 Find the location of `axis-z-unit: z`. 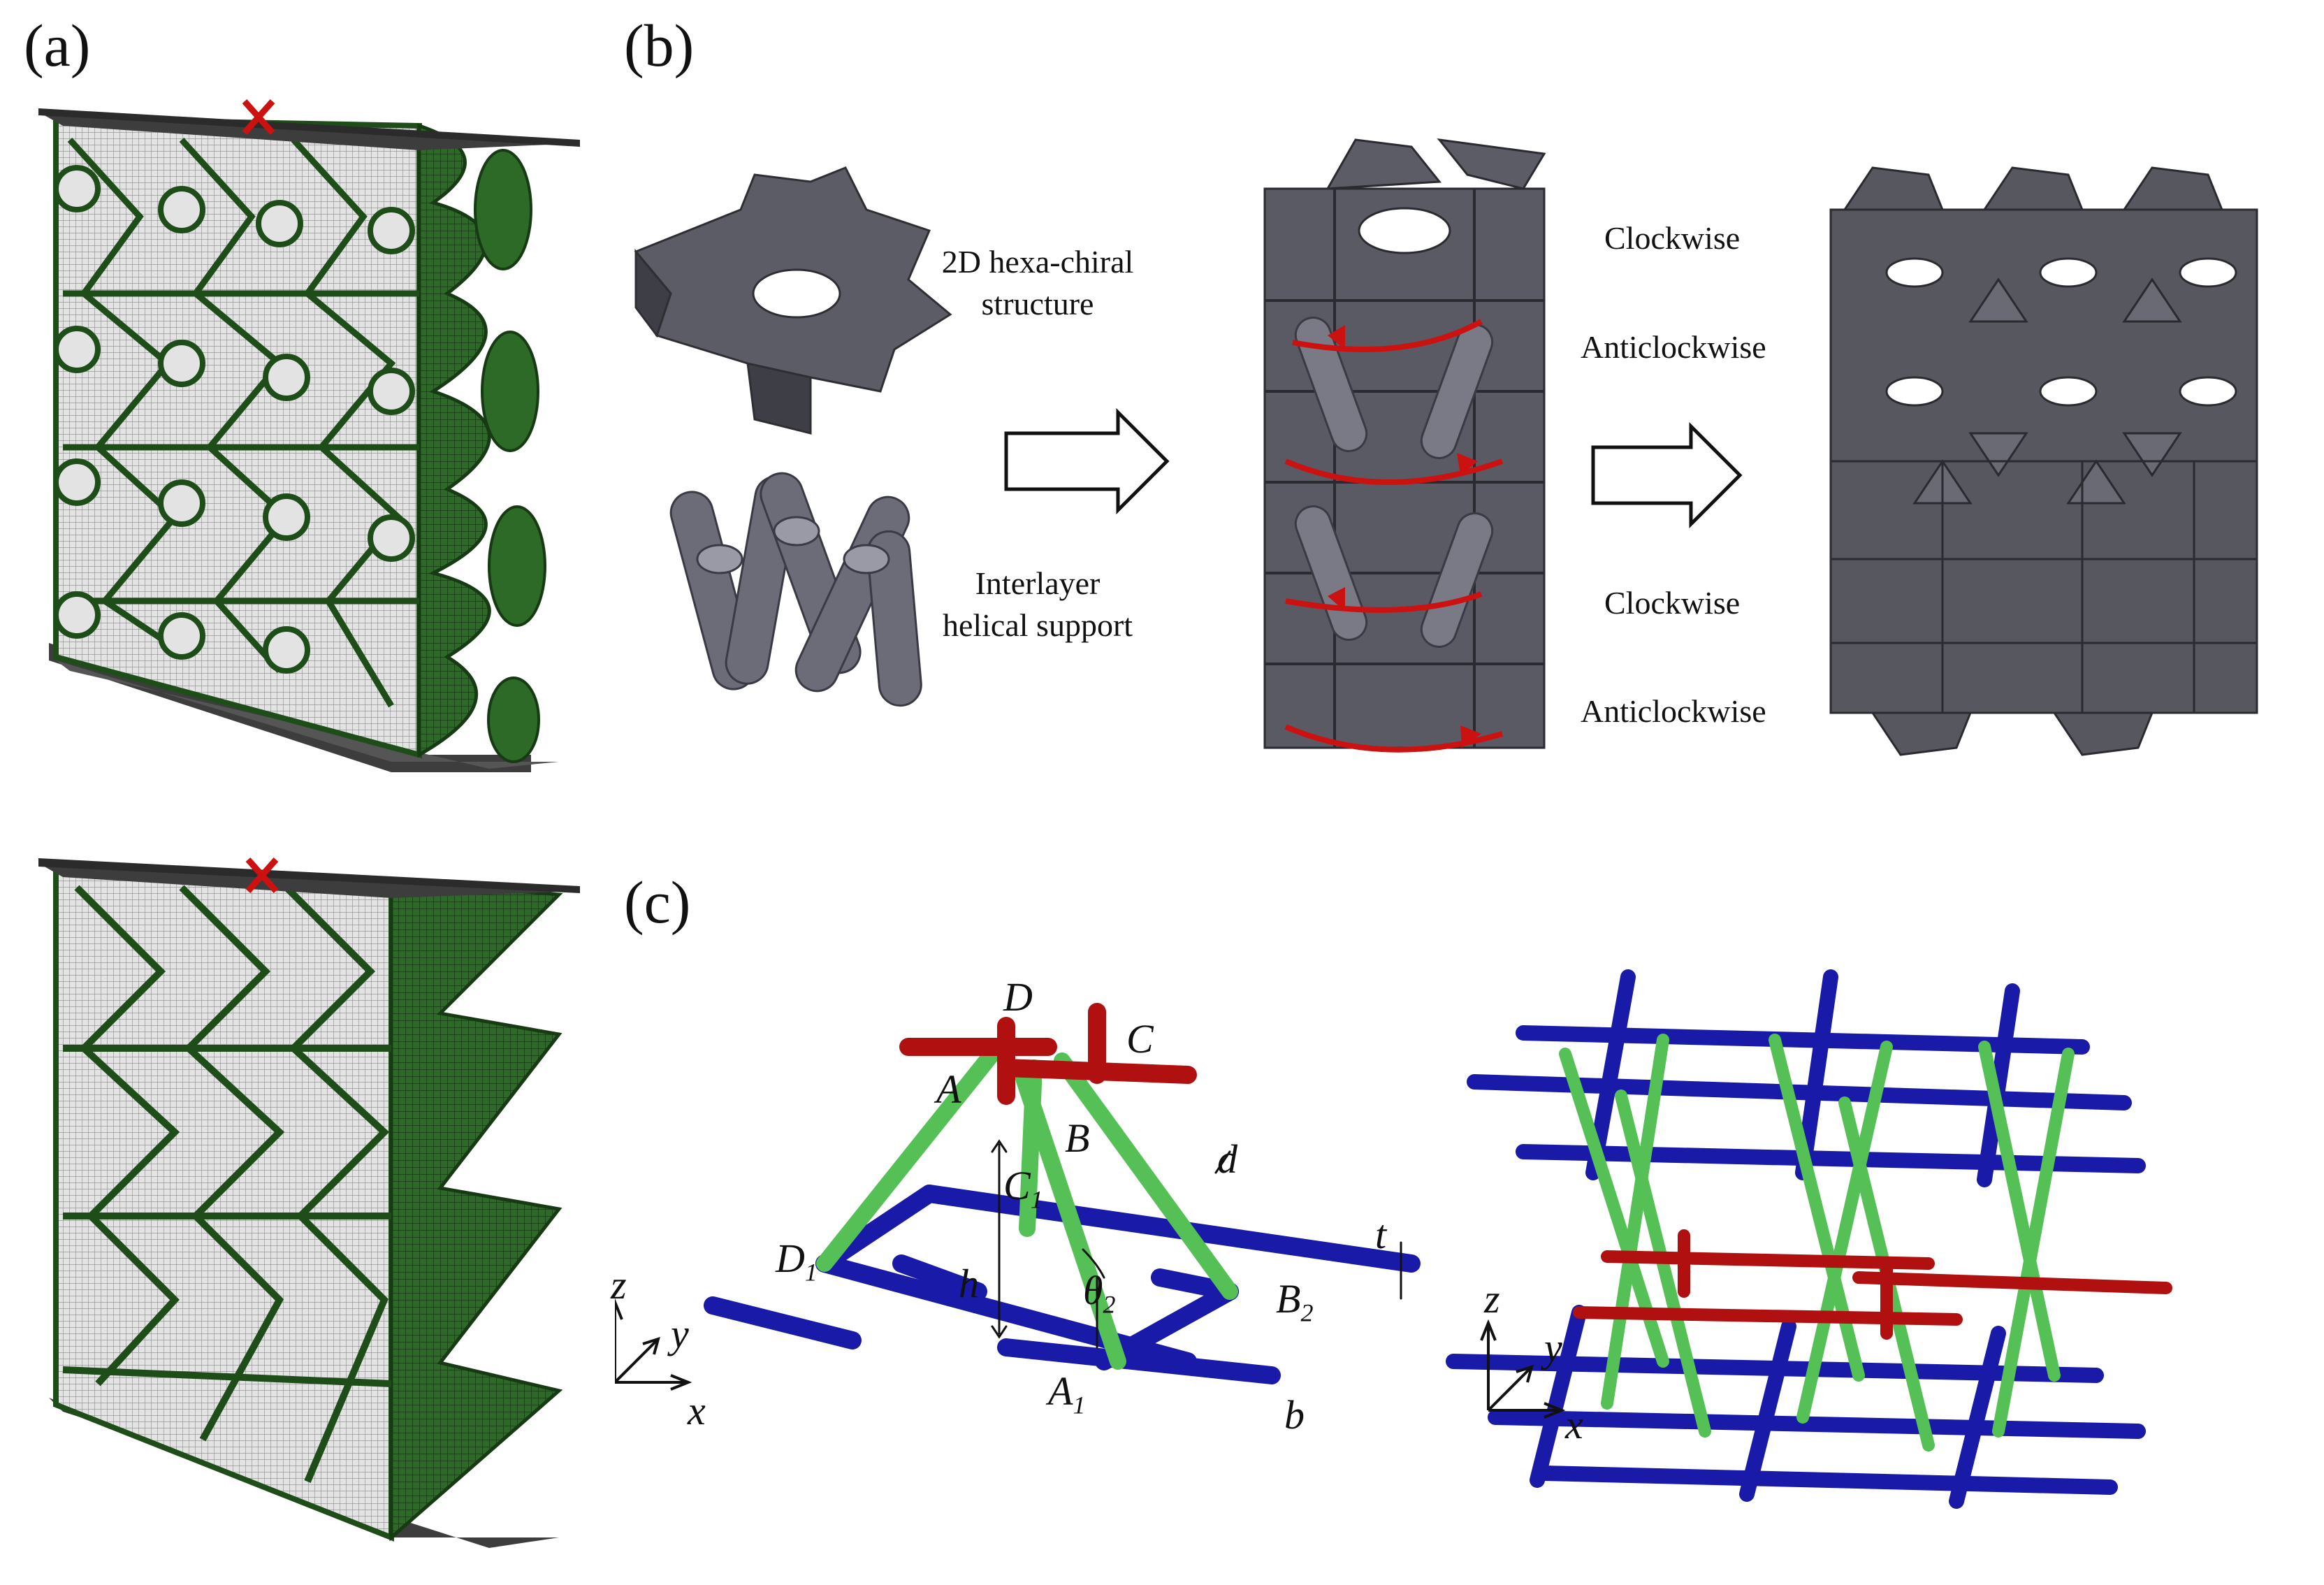

axis-z-unit: z is located at coordinates (619, 1285).